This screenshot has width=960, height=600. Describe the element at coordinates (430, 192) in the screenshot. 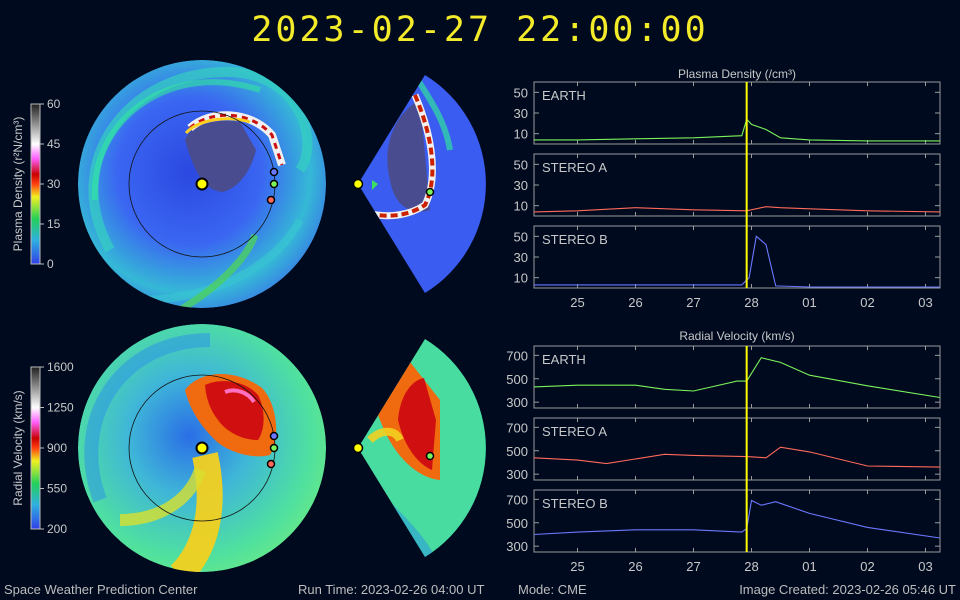

I see `earth-marker-meridional` at that location.